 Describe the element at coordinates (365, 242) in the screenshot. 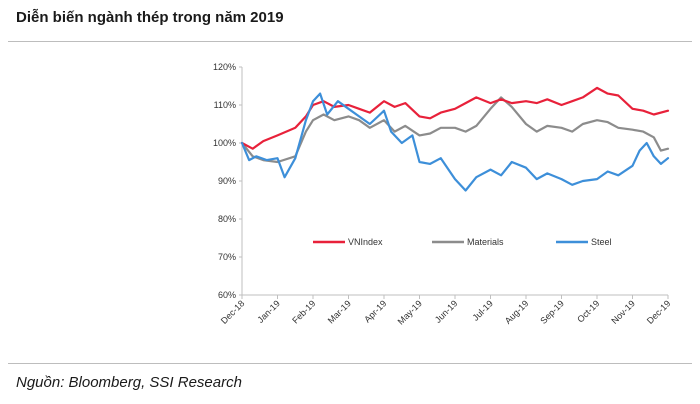

I see `legend-label-0: VNIndex` at that location.